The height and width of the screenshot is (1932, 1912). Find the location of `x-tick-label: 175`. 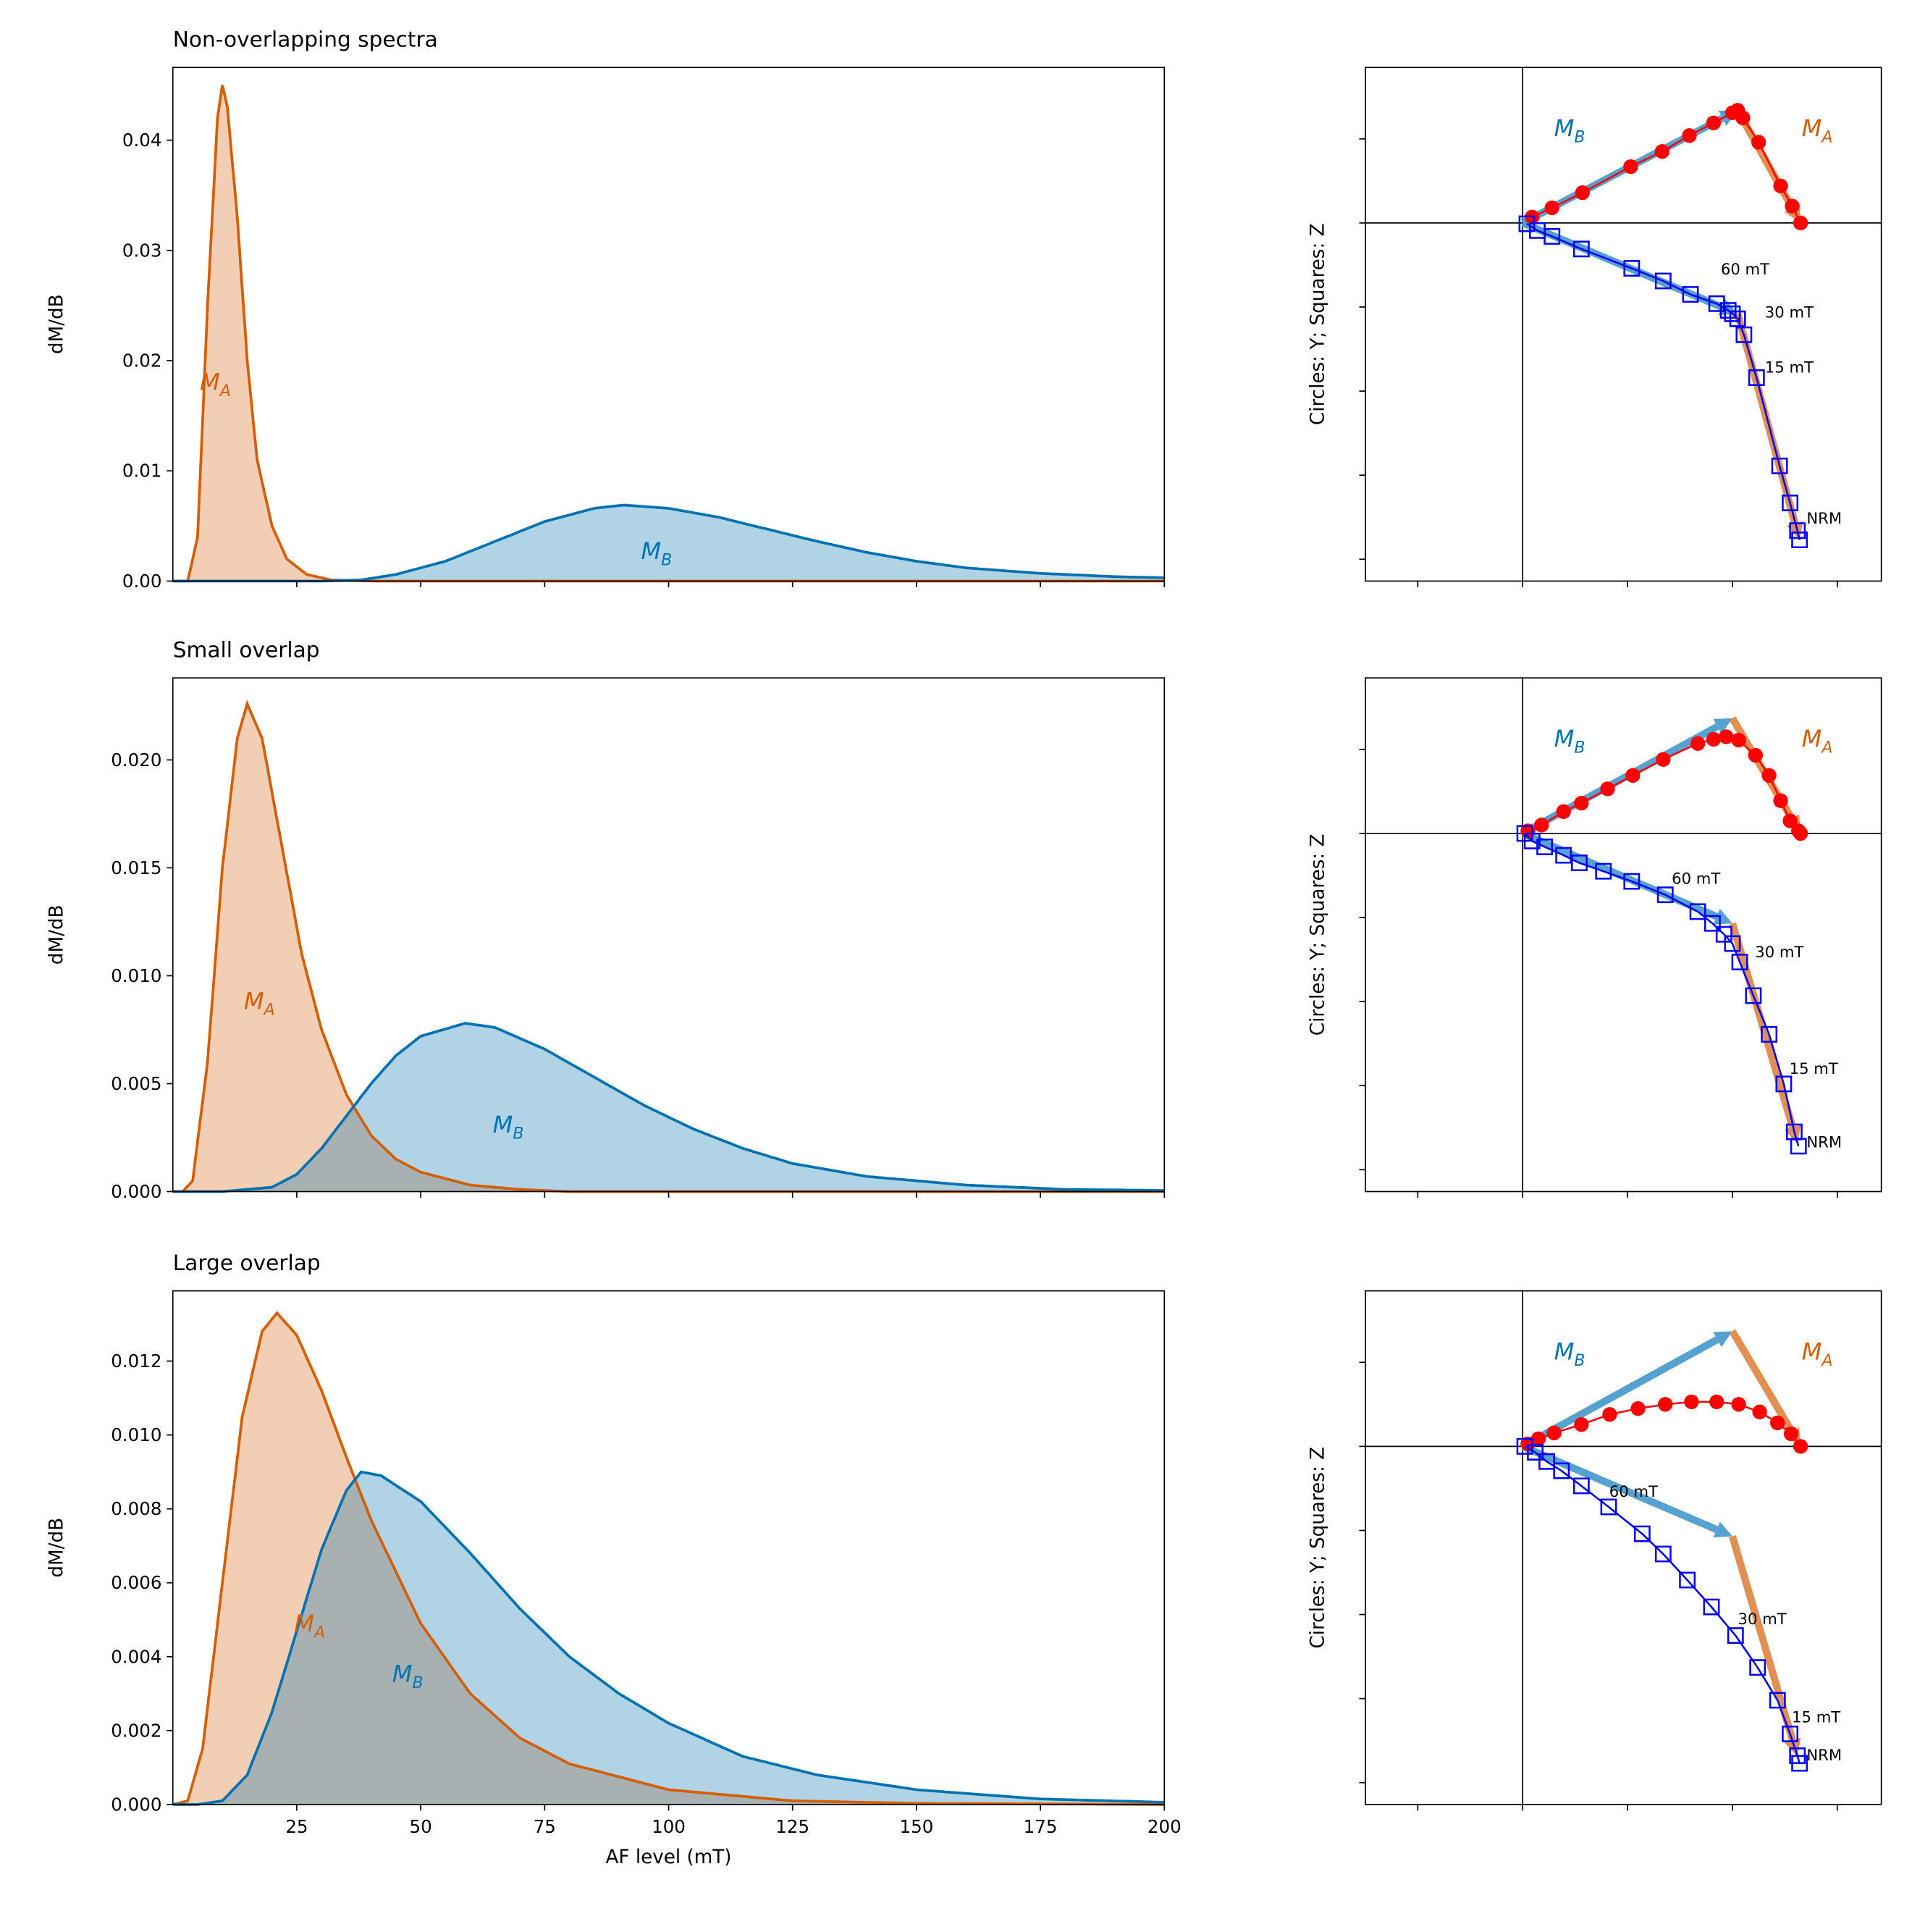

x-tick-label: 175 is located at coordinates (1041, 1826).